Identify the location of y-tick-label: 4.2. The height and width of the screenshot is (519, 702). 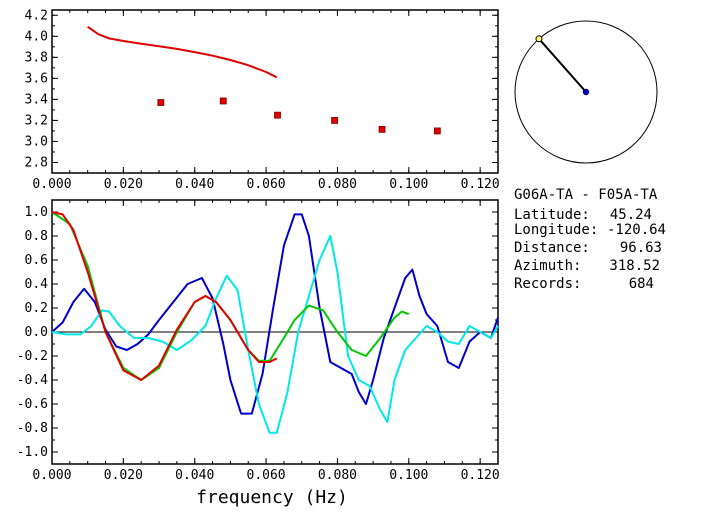
(36, 15).